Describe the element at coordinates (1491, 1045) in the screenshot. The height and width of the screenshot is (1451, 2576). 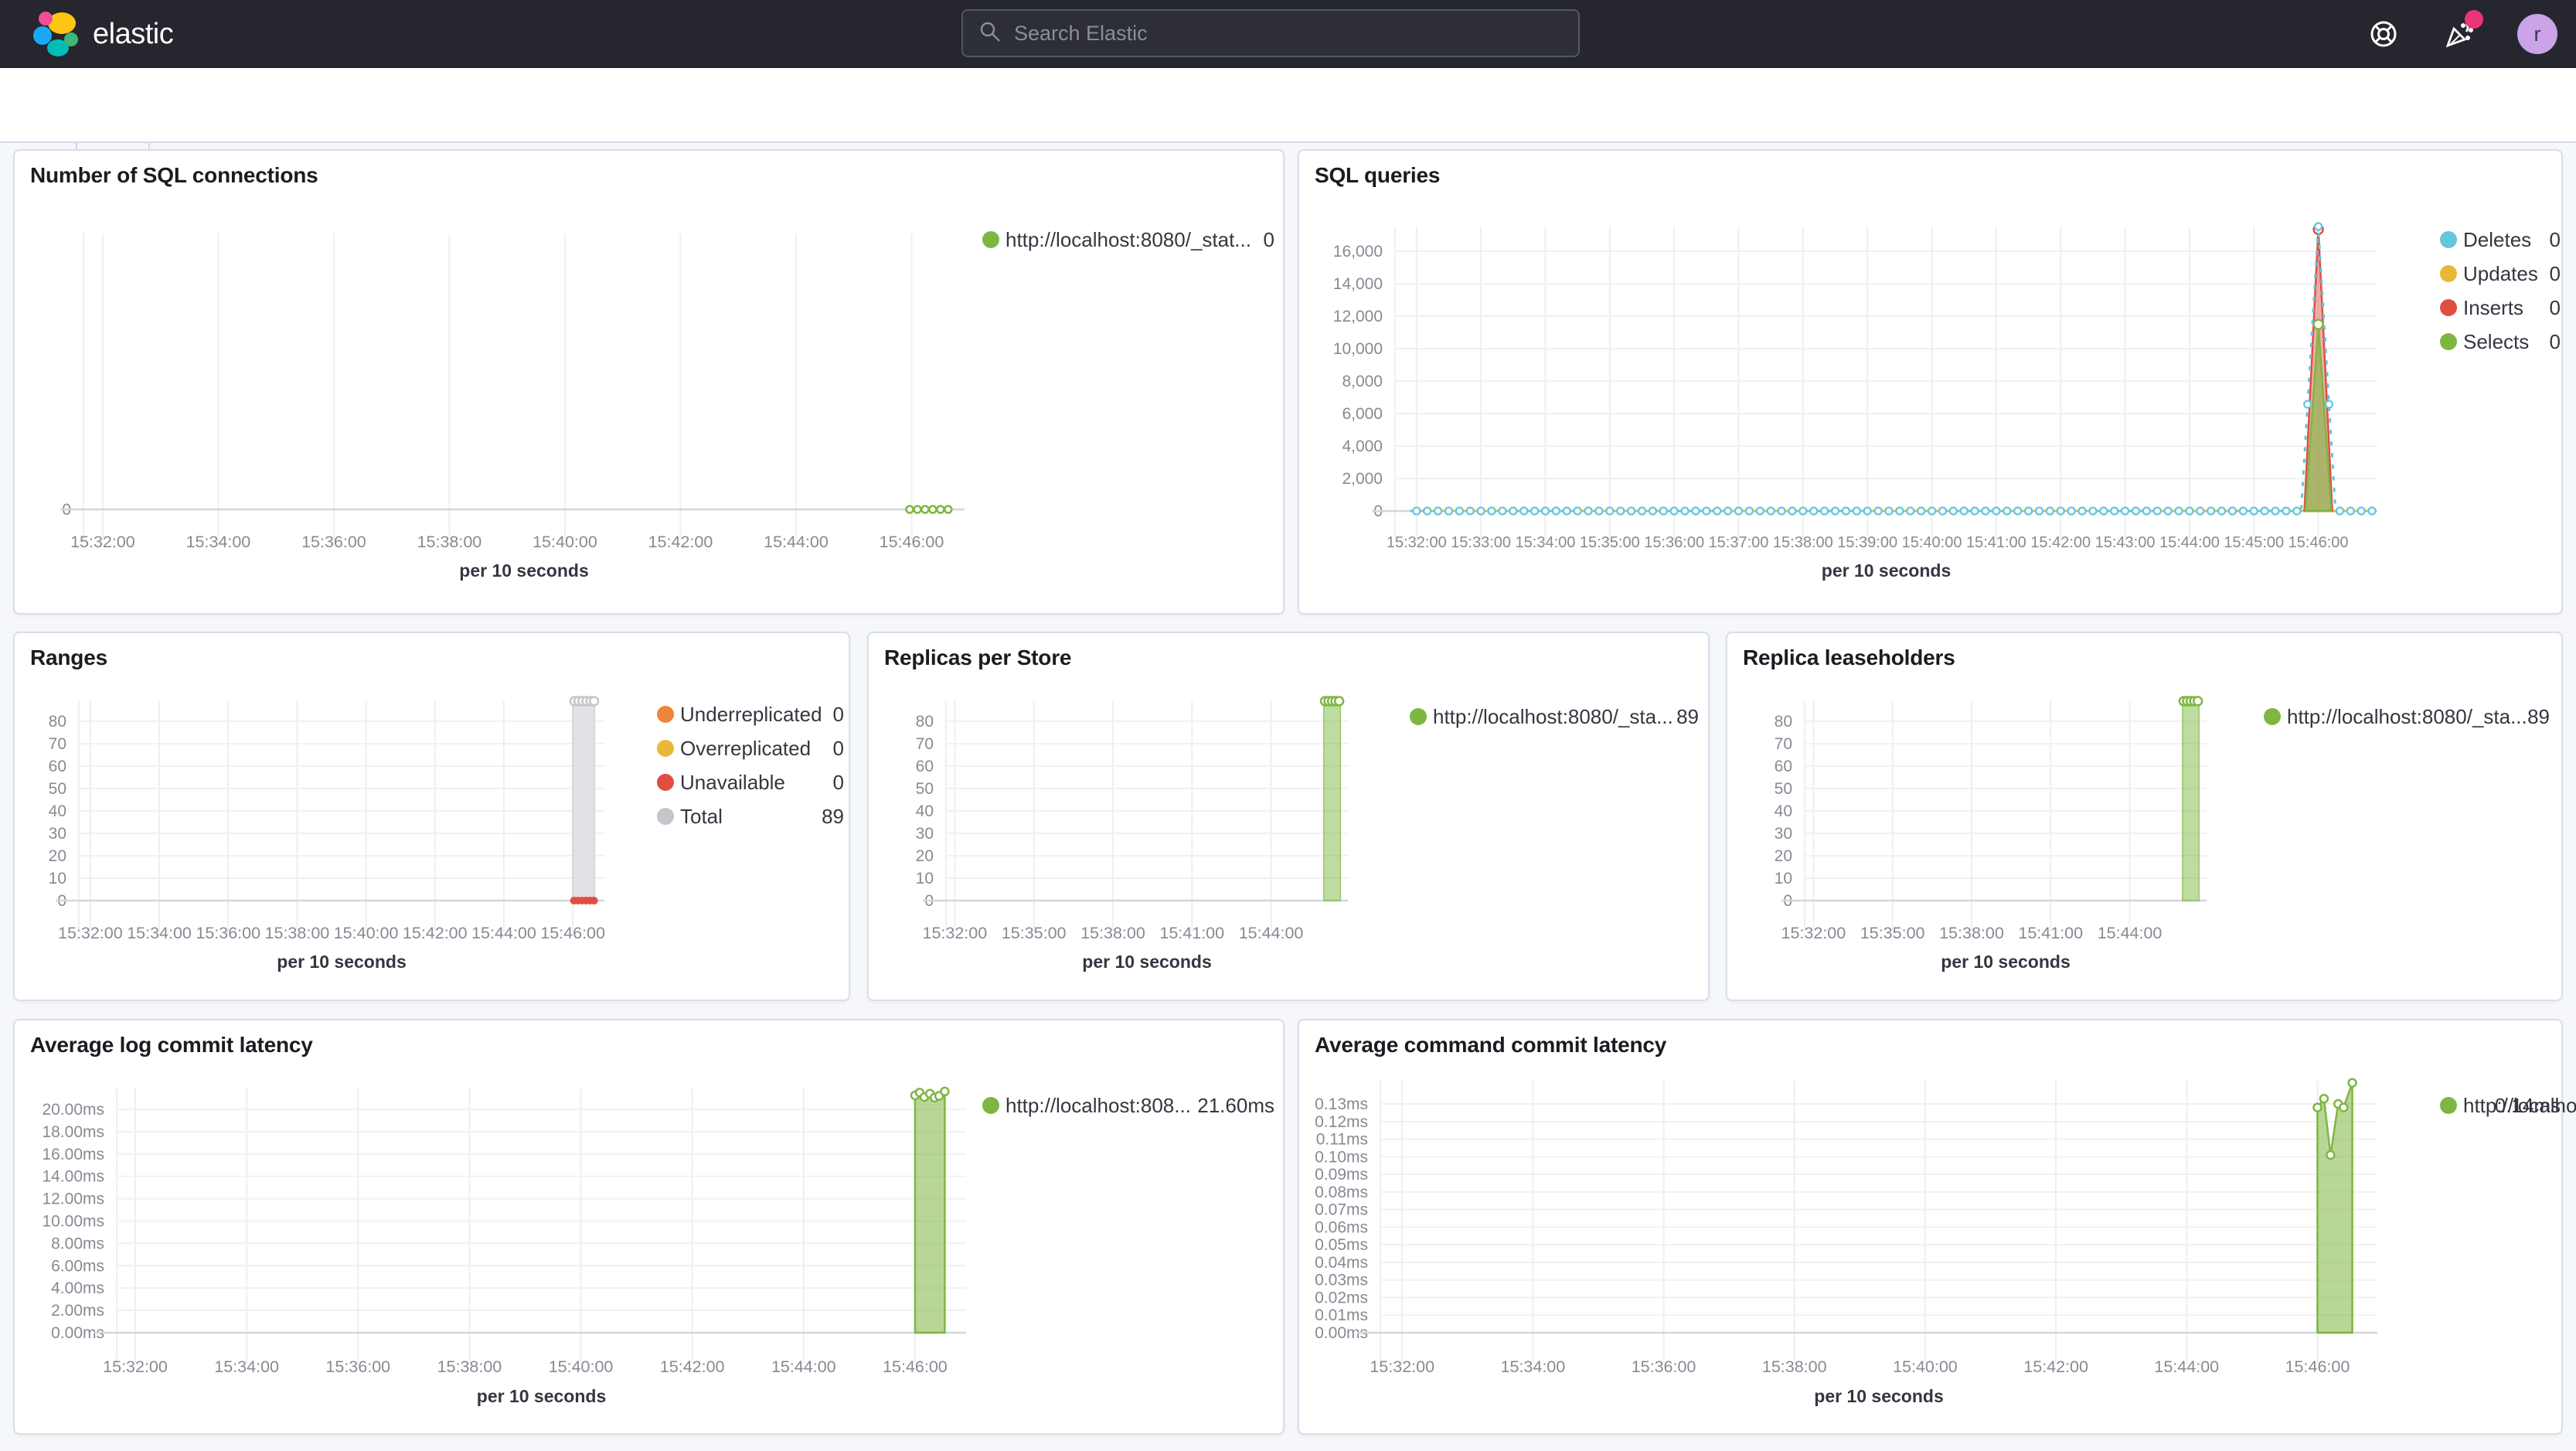
I see `panel-title: Average command commit latency` at that location.